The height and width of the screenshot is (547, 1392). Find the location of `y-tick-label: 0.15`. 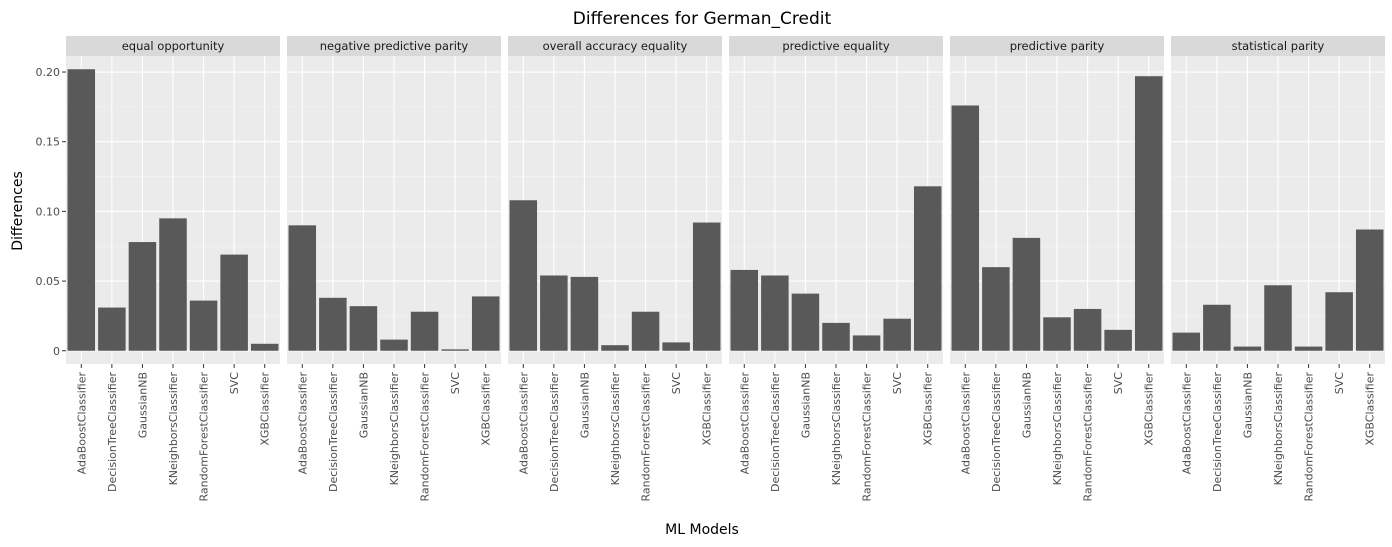

y-tick-label: 0.15 is located at coordinates (48, 142).